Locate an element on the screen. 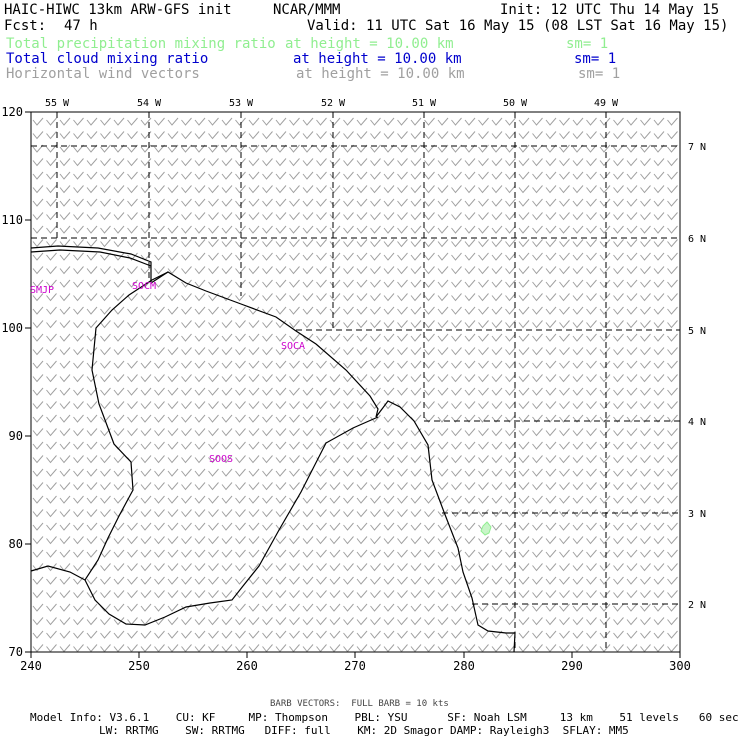 The image size is (740, 740). x-tick-label-250: 250 is located at coordinates (139, 666).